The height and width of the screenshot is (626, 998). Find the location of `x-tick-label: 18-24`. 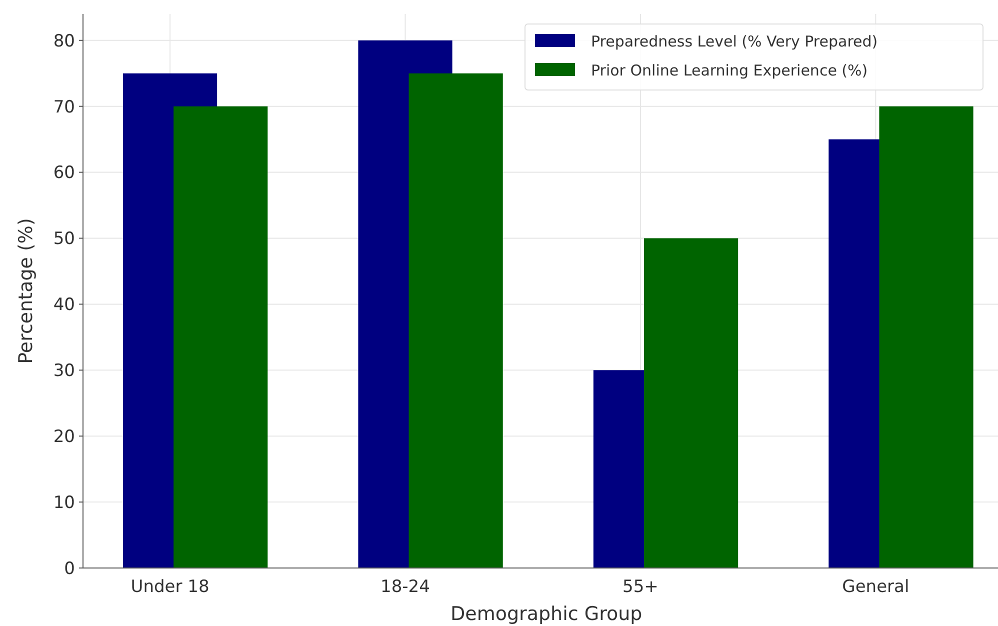

x-tick-label: 18-24 is located at coordinates (405, 587).